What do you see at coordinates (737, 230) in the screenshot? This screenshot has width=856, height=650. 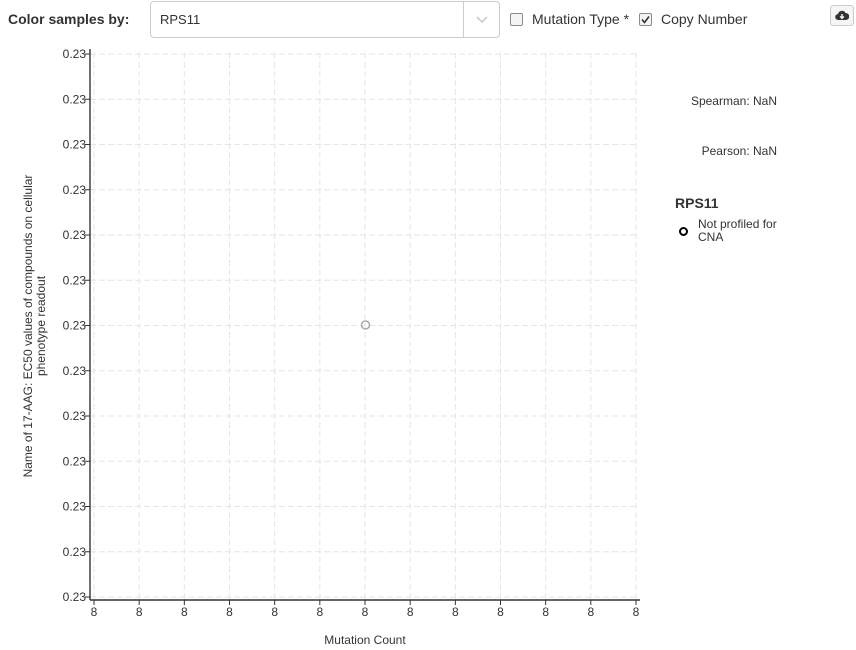 I see `legend-label-not-profiled: Not profiled for CNA` at bounding box center [737, 230].